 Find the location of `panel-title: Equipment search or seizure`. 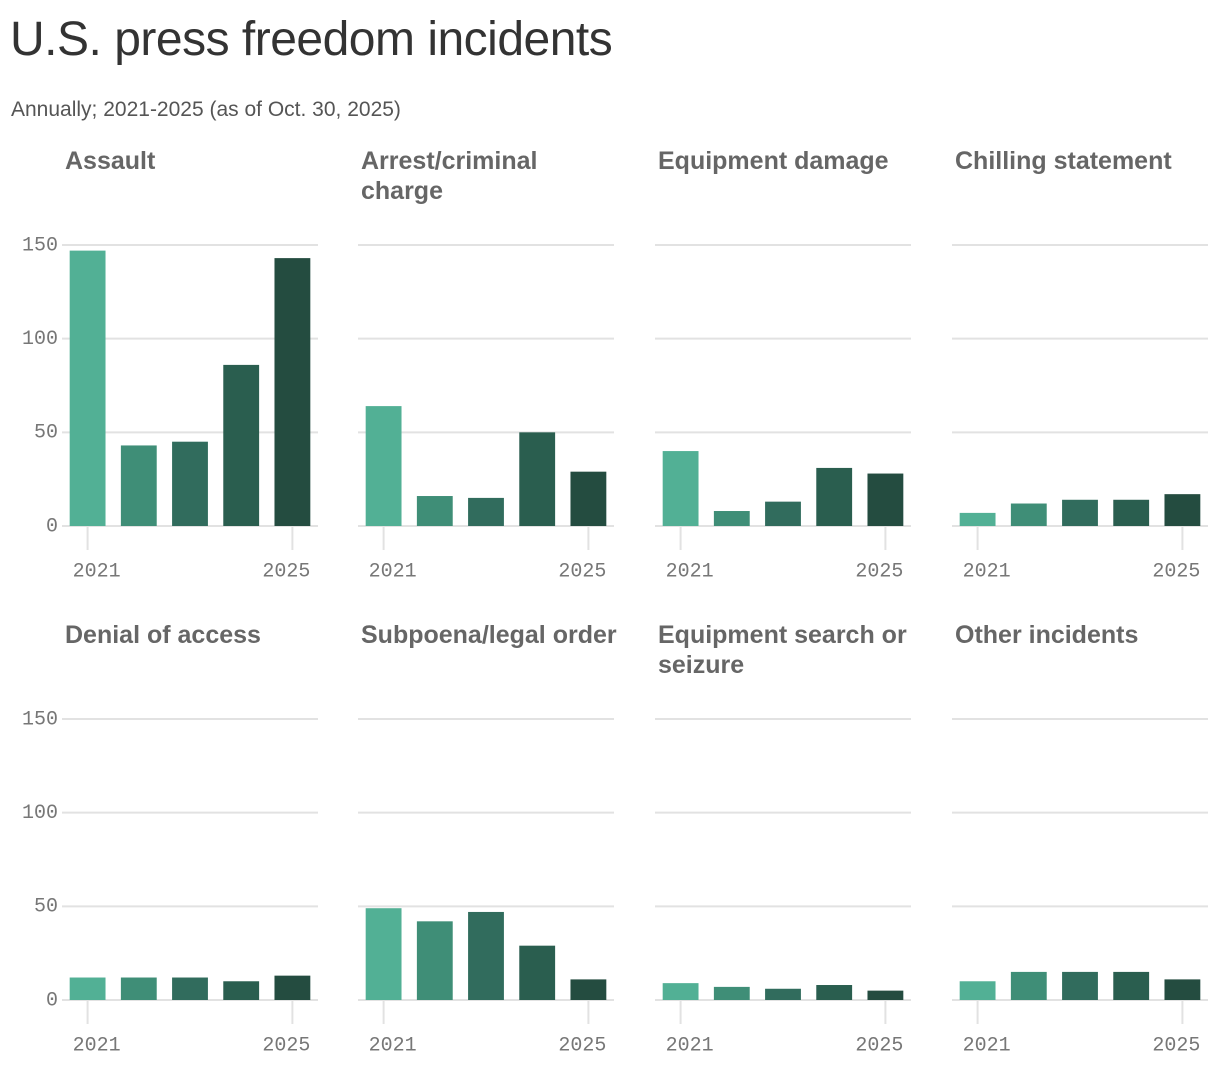

panel-title: Equipment search or seizure is located at coordinates (782, 650).